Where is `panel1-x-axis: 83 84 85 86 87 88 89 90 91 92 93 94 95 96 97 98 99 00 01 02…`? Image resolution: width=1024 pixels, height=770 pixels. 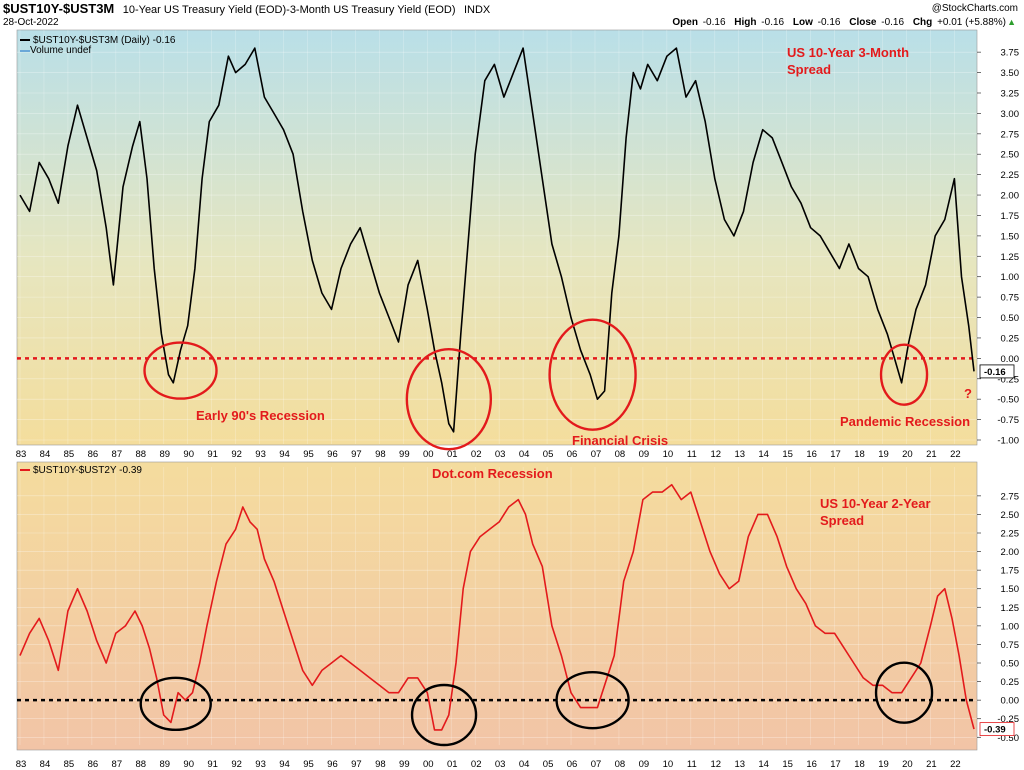 panel1-x-axis: 83 84 85 86 87 88 89 90 91 92 93 94 95 96 97 98 99 00 01 02… is located at coordinates (488, 454).